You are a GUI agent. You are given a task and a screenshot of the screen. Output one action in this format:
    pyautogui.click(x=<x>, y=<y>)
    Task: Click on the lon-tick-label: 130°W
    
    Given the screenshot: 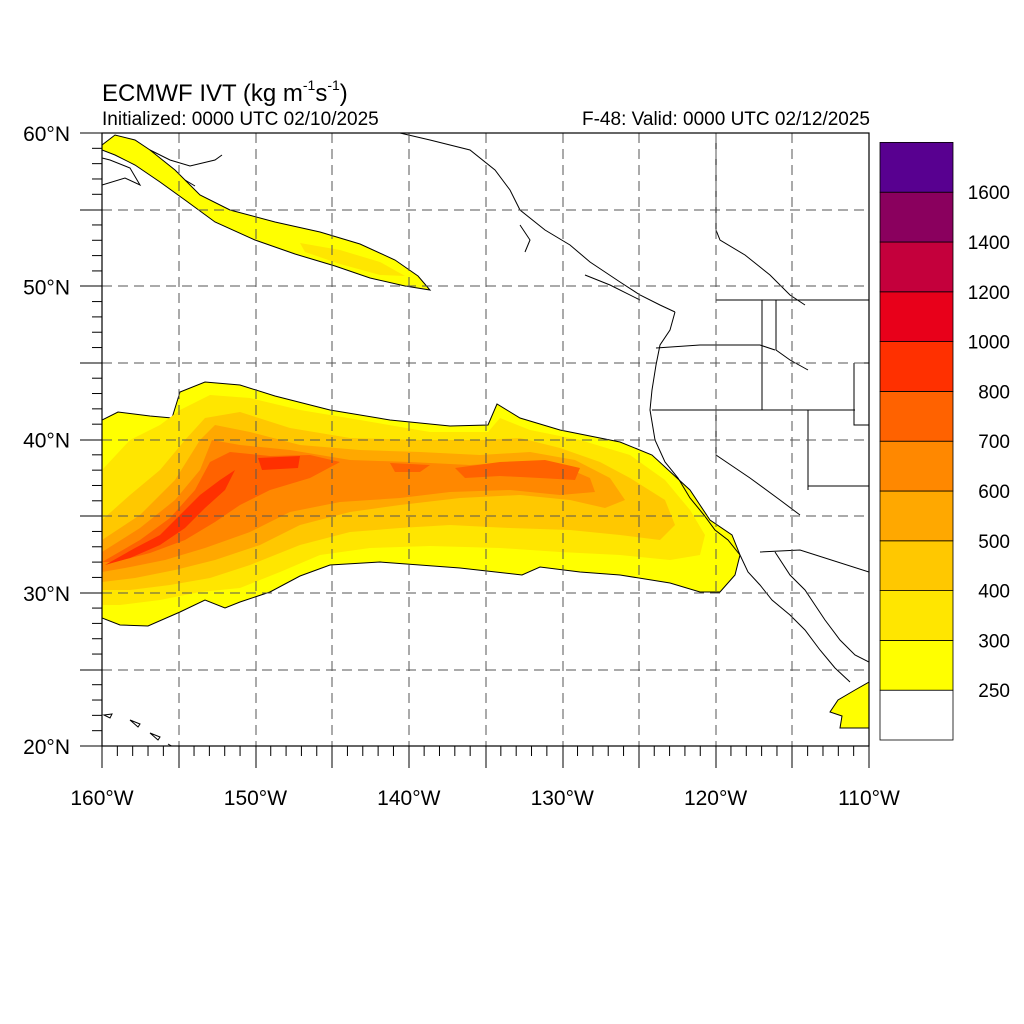 What is the action you would take?
    pyautogui.click(x=562, y=798)
    